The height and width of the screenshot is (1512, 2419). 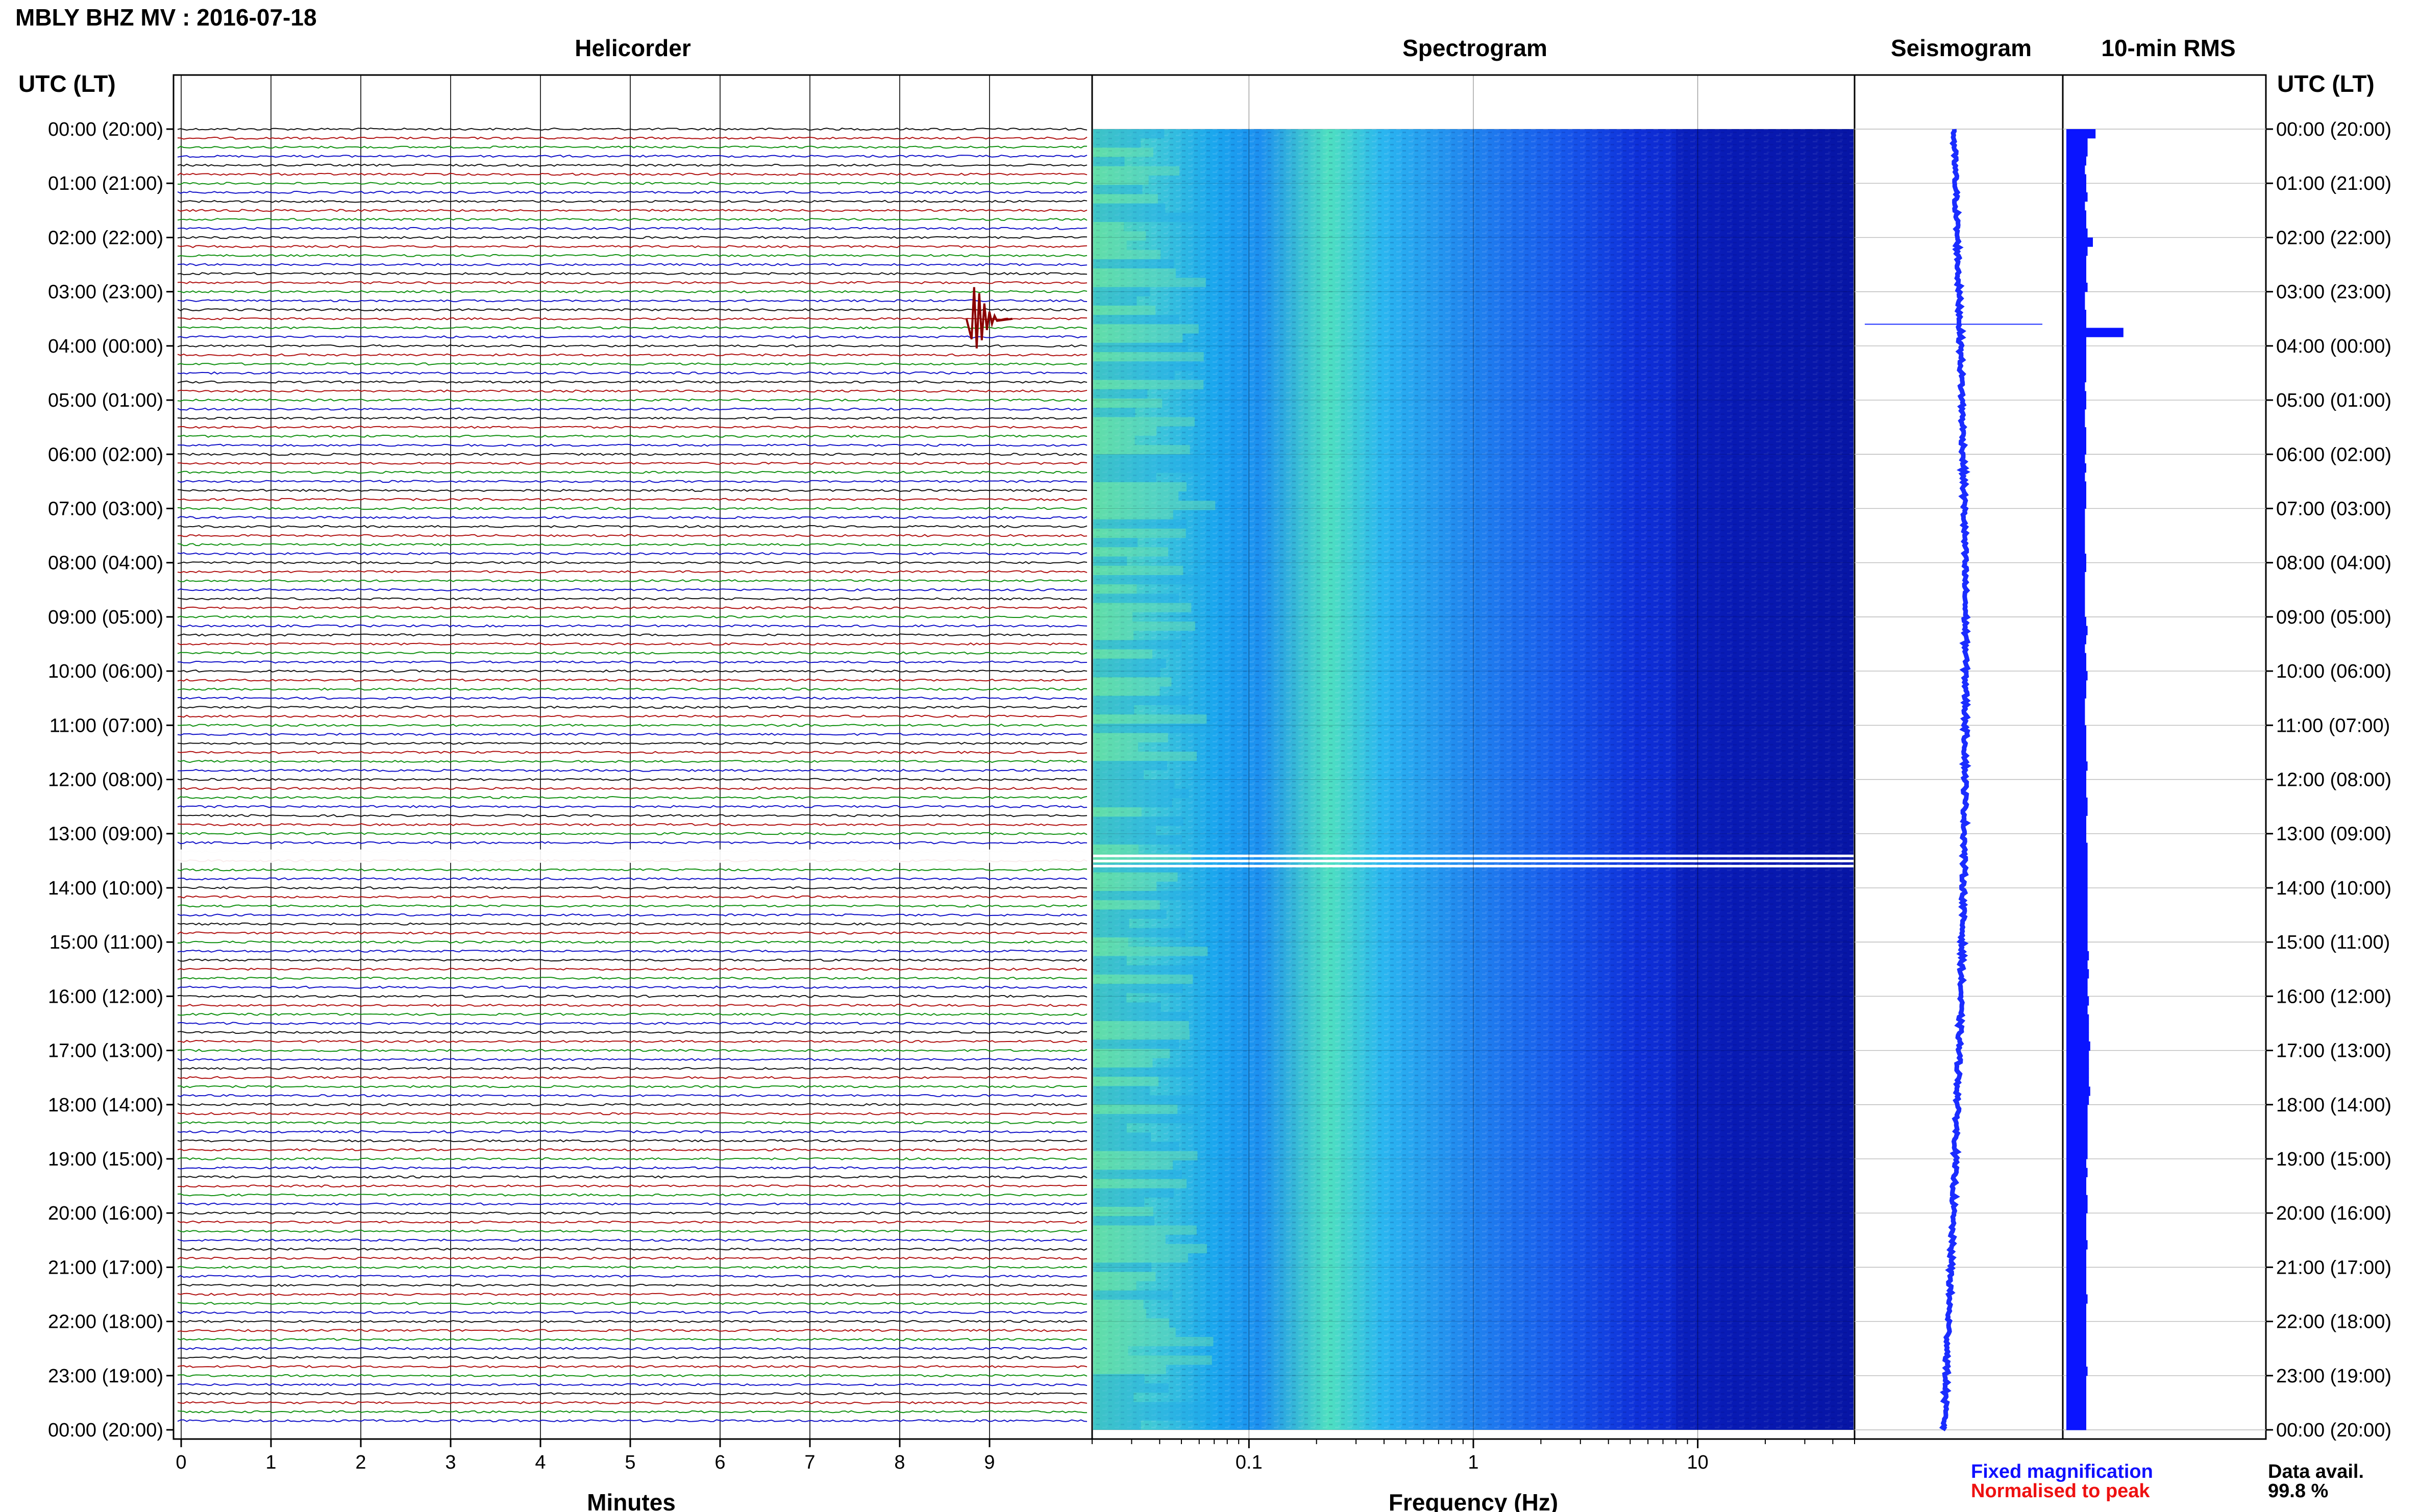 What do you see at coordinates (105, 1267) in the screenshot?
I see `left-time-tick-label: 21:00 (17:00)` at bounding box center [105, 1267].